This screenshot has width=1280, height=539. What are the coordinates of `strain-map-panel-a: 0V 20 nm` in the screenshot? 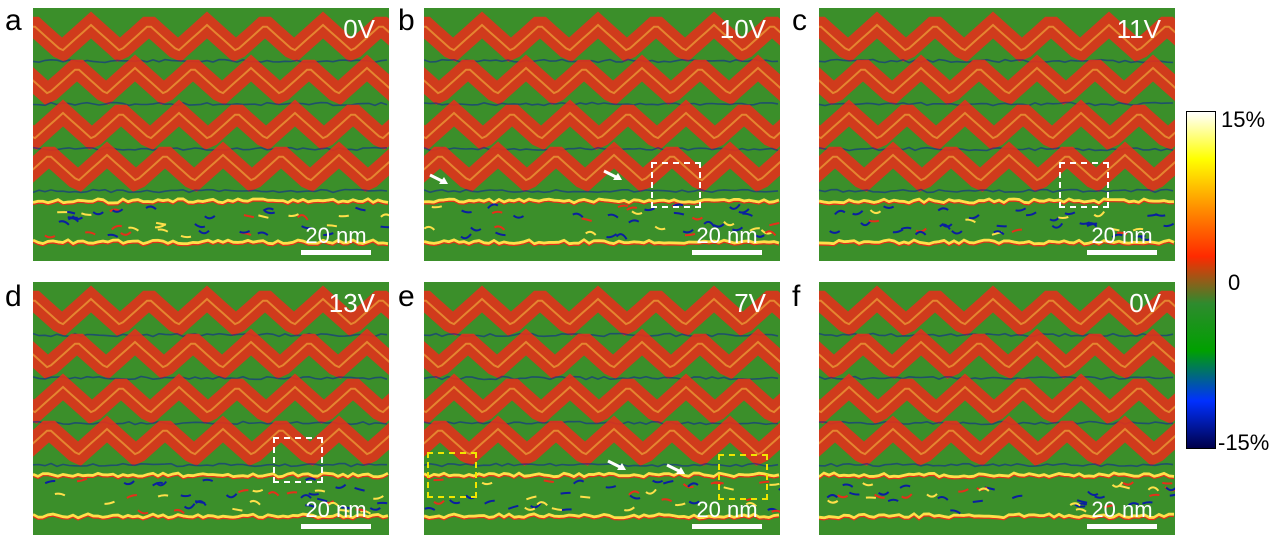 It's located at (211, 134).